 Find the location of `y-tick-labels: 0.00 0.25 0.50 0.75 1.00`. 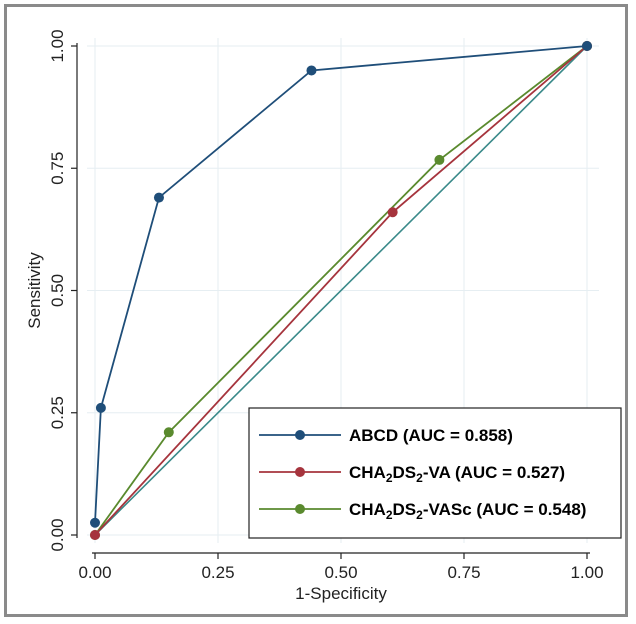

y-tick-labels: 0.00 0.25 0.50 0.75 1.00 is located at coordinates (62, 290).